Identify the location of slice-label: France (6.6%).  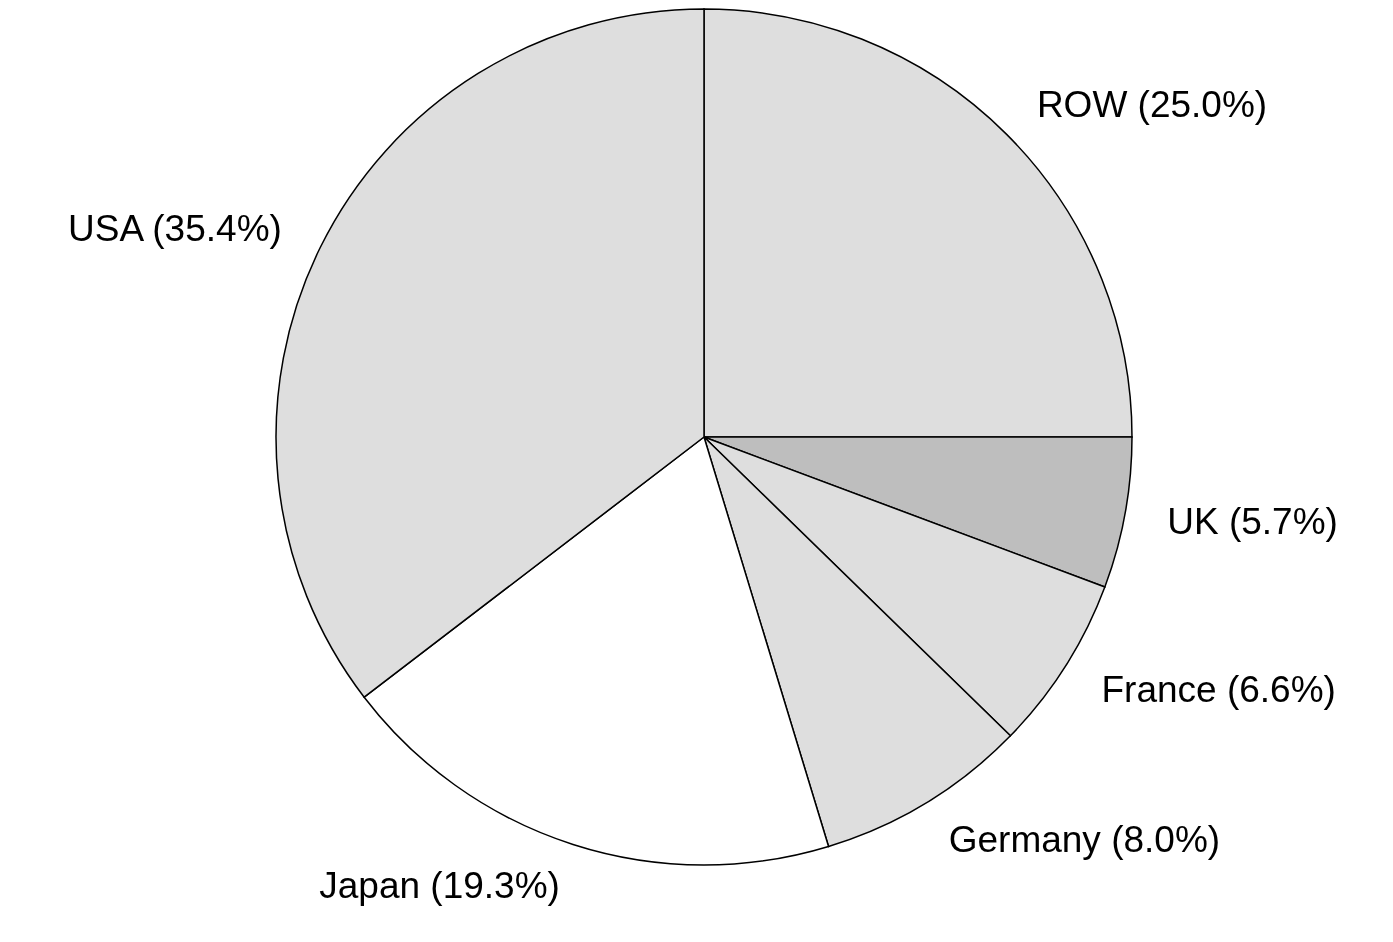
(1218, 690).